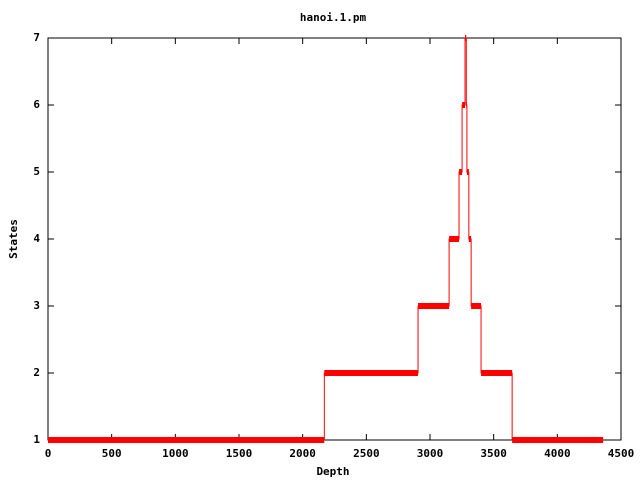 This screenshot has width=640, height=480. I want to click on x-tick-label: 500, so click(112, 453).